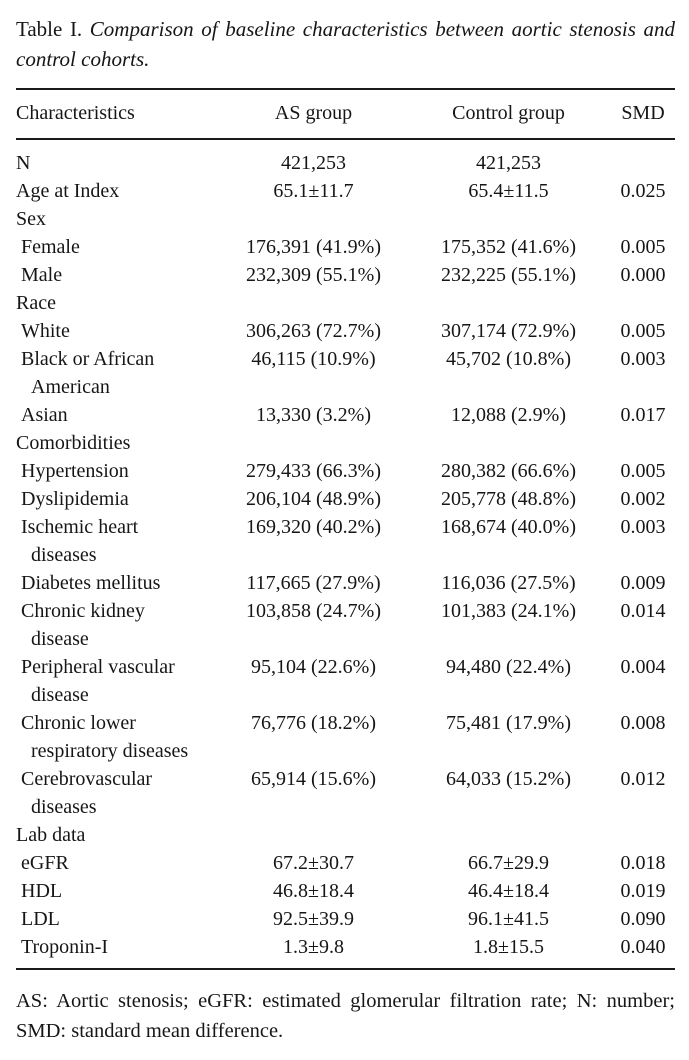  I want to click on as-group-value: 76,776 (18.2%), so click(313, 723).